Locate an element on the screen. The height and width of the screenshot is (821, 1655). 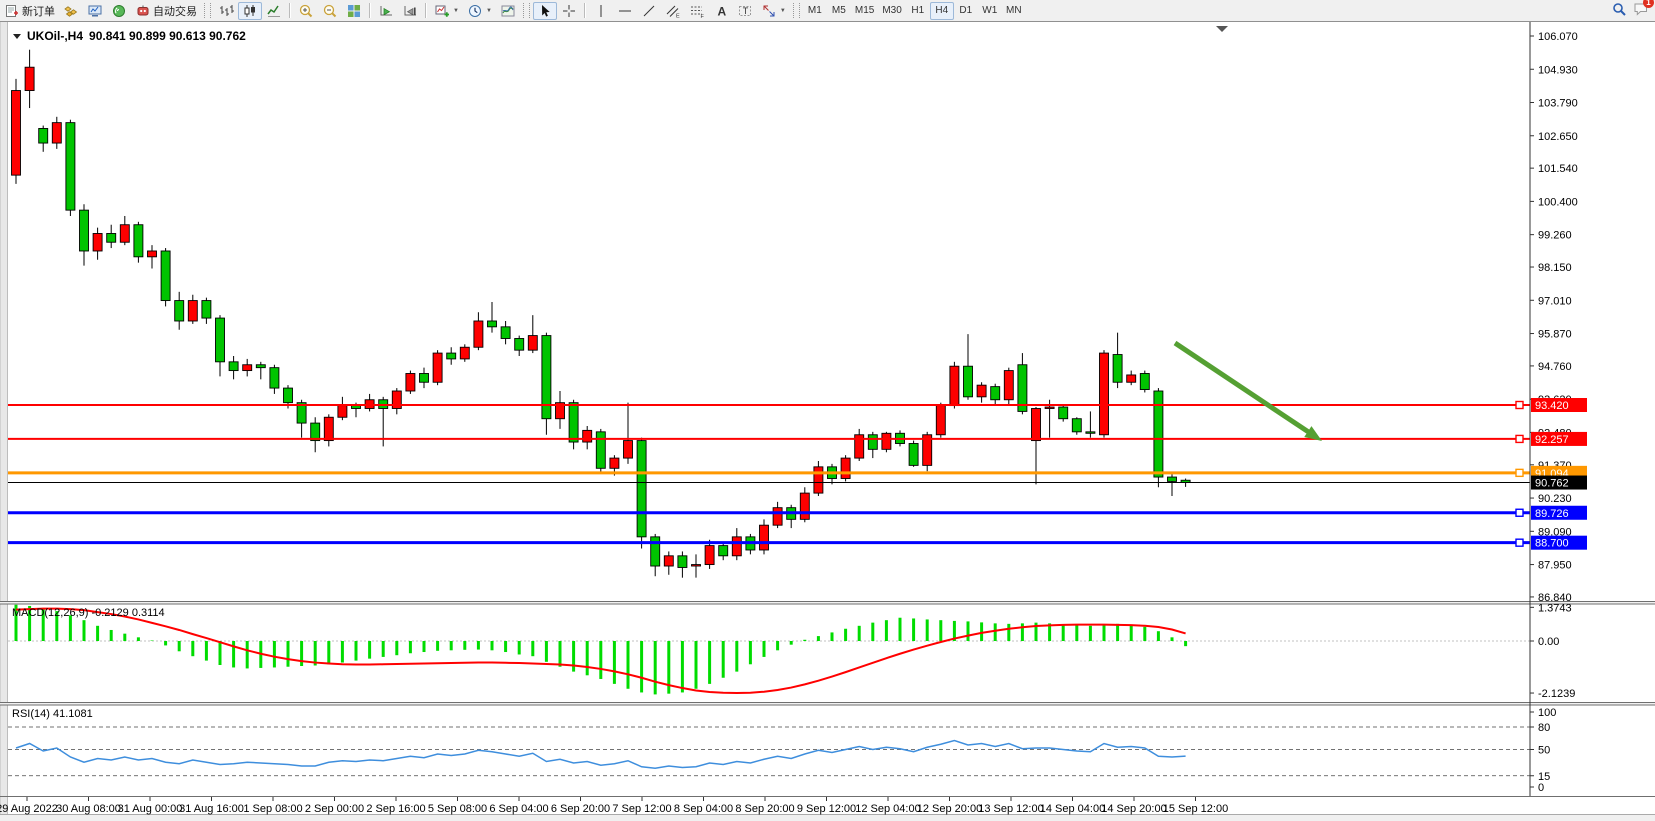
cursor-button is located at coordinates (544, 10).